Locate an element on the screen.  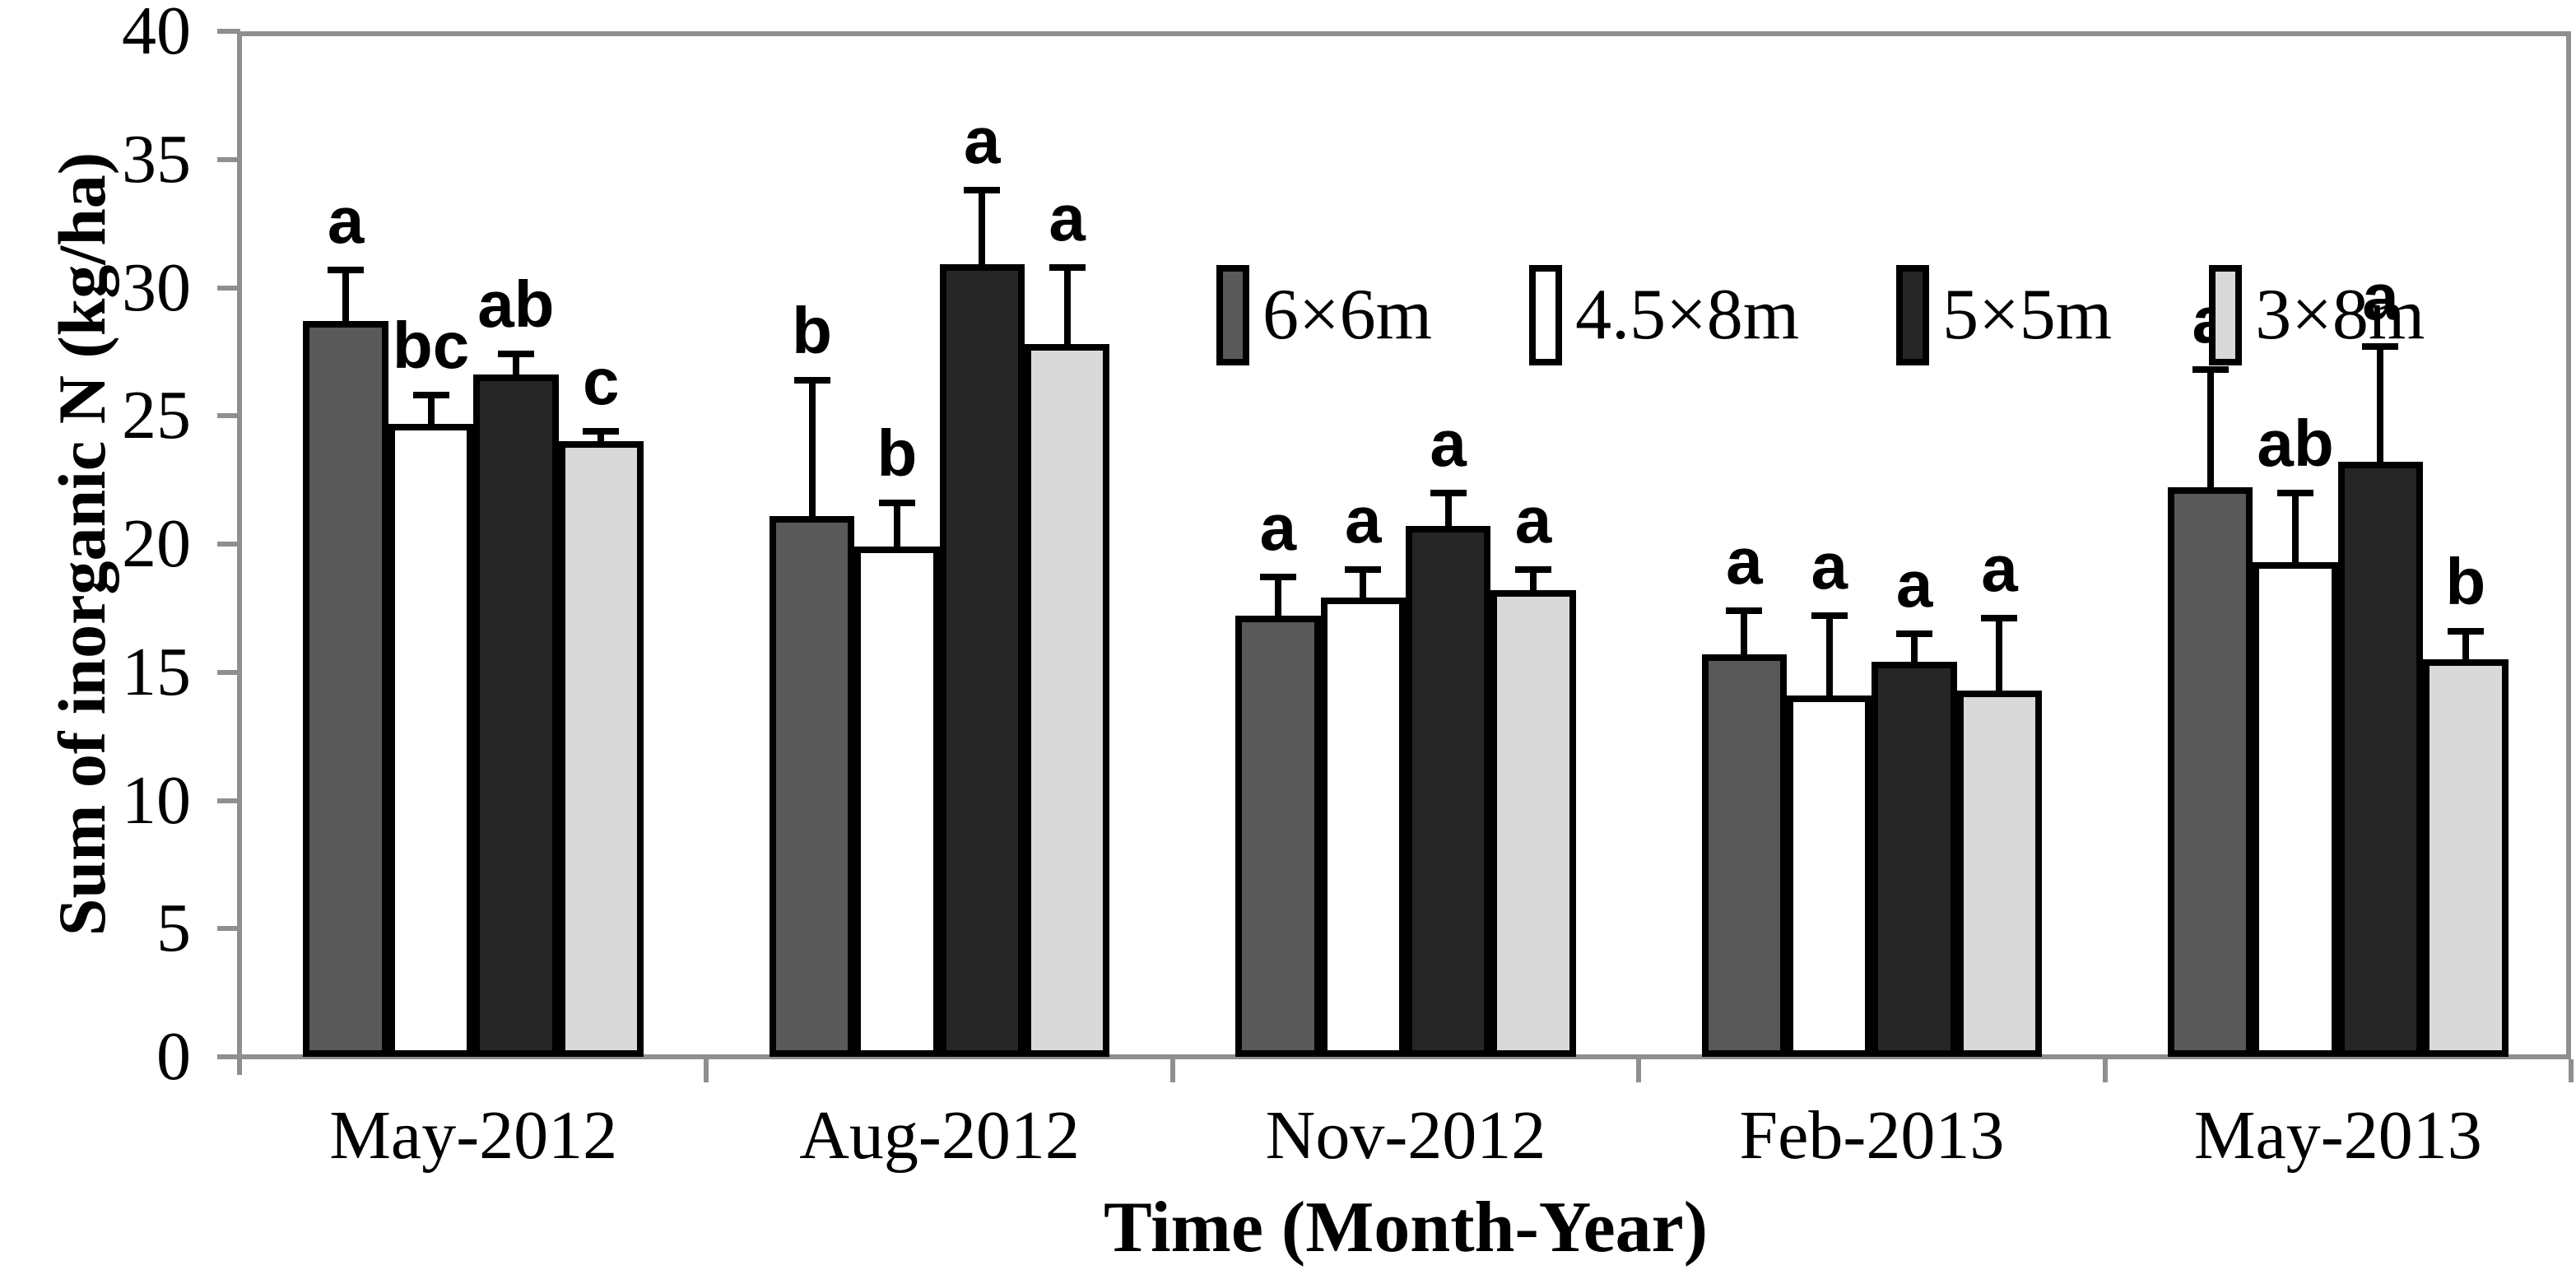
y-tick-label: 0 is located at coordinates (173, 1056).